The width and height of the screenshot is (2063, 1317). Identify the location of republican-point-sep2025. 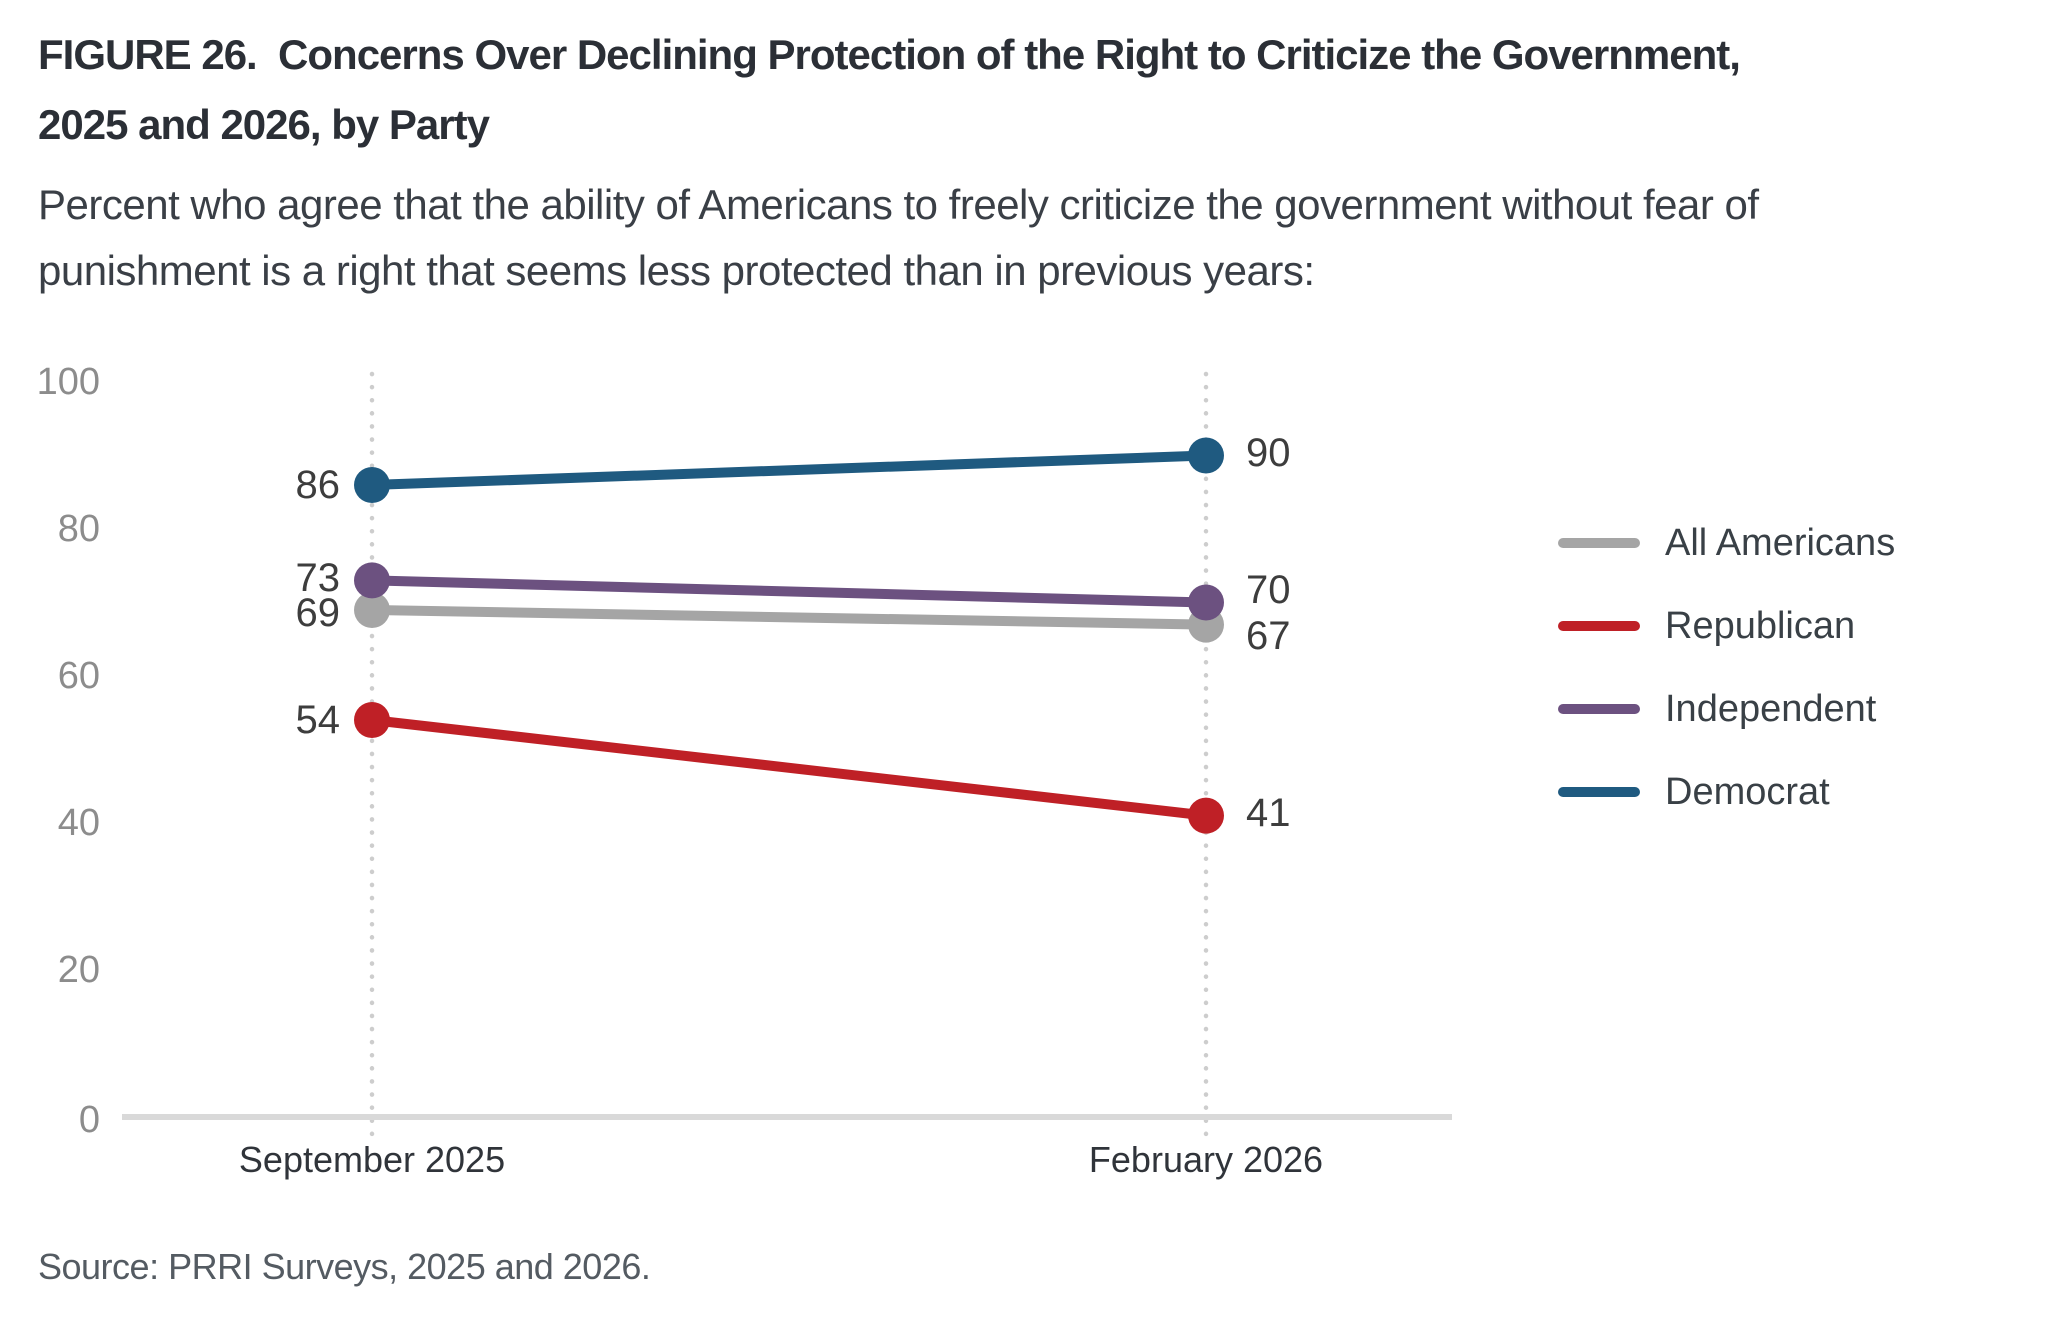
(372, 720).